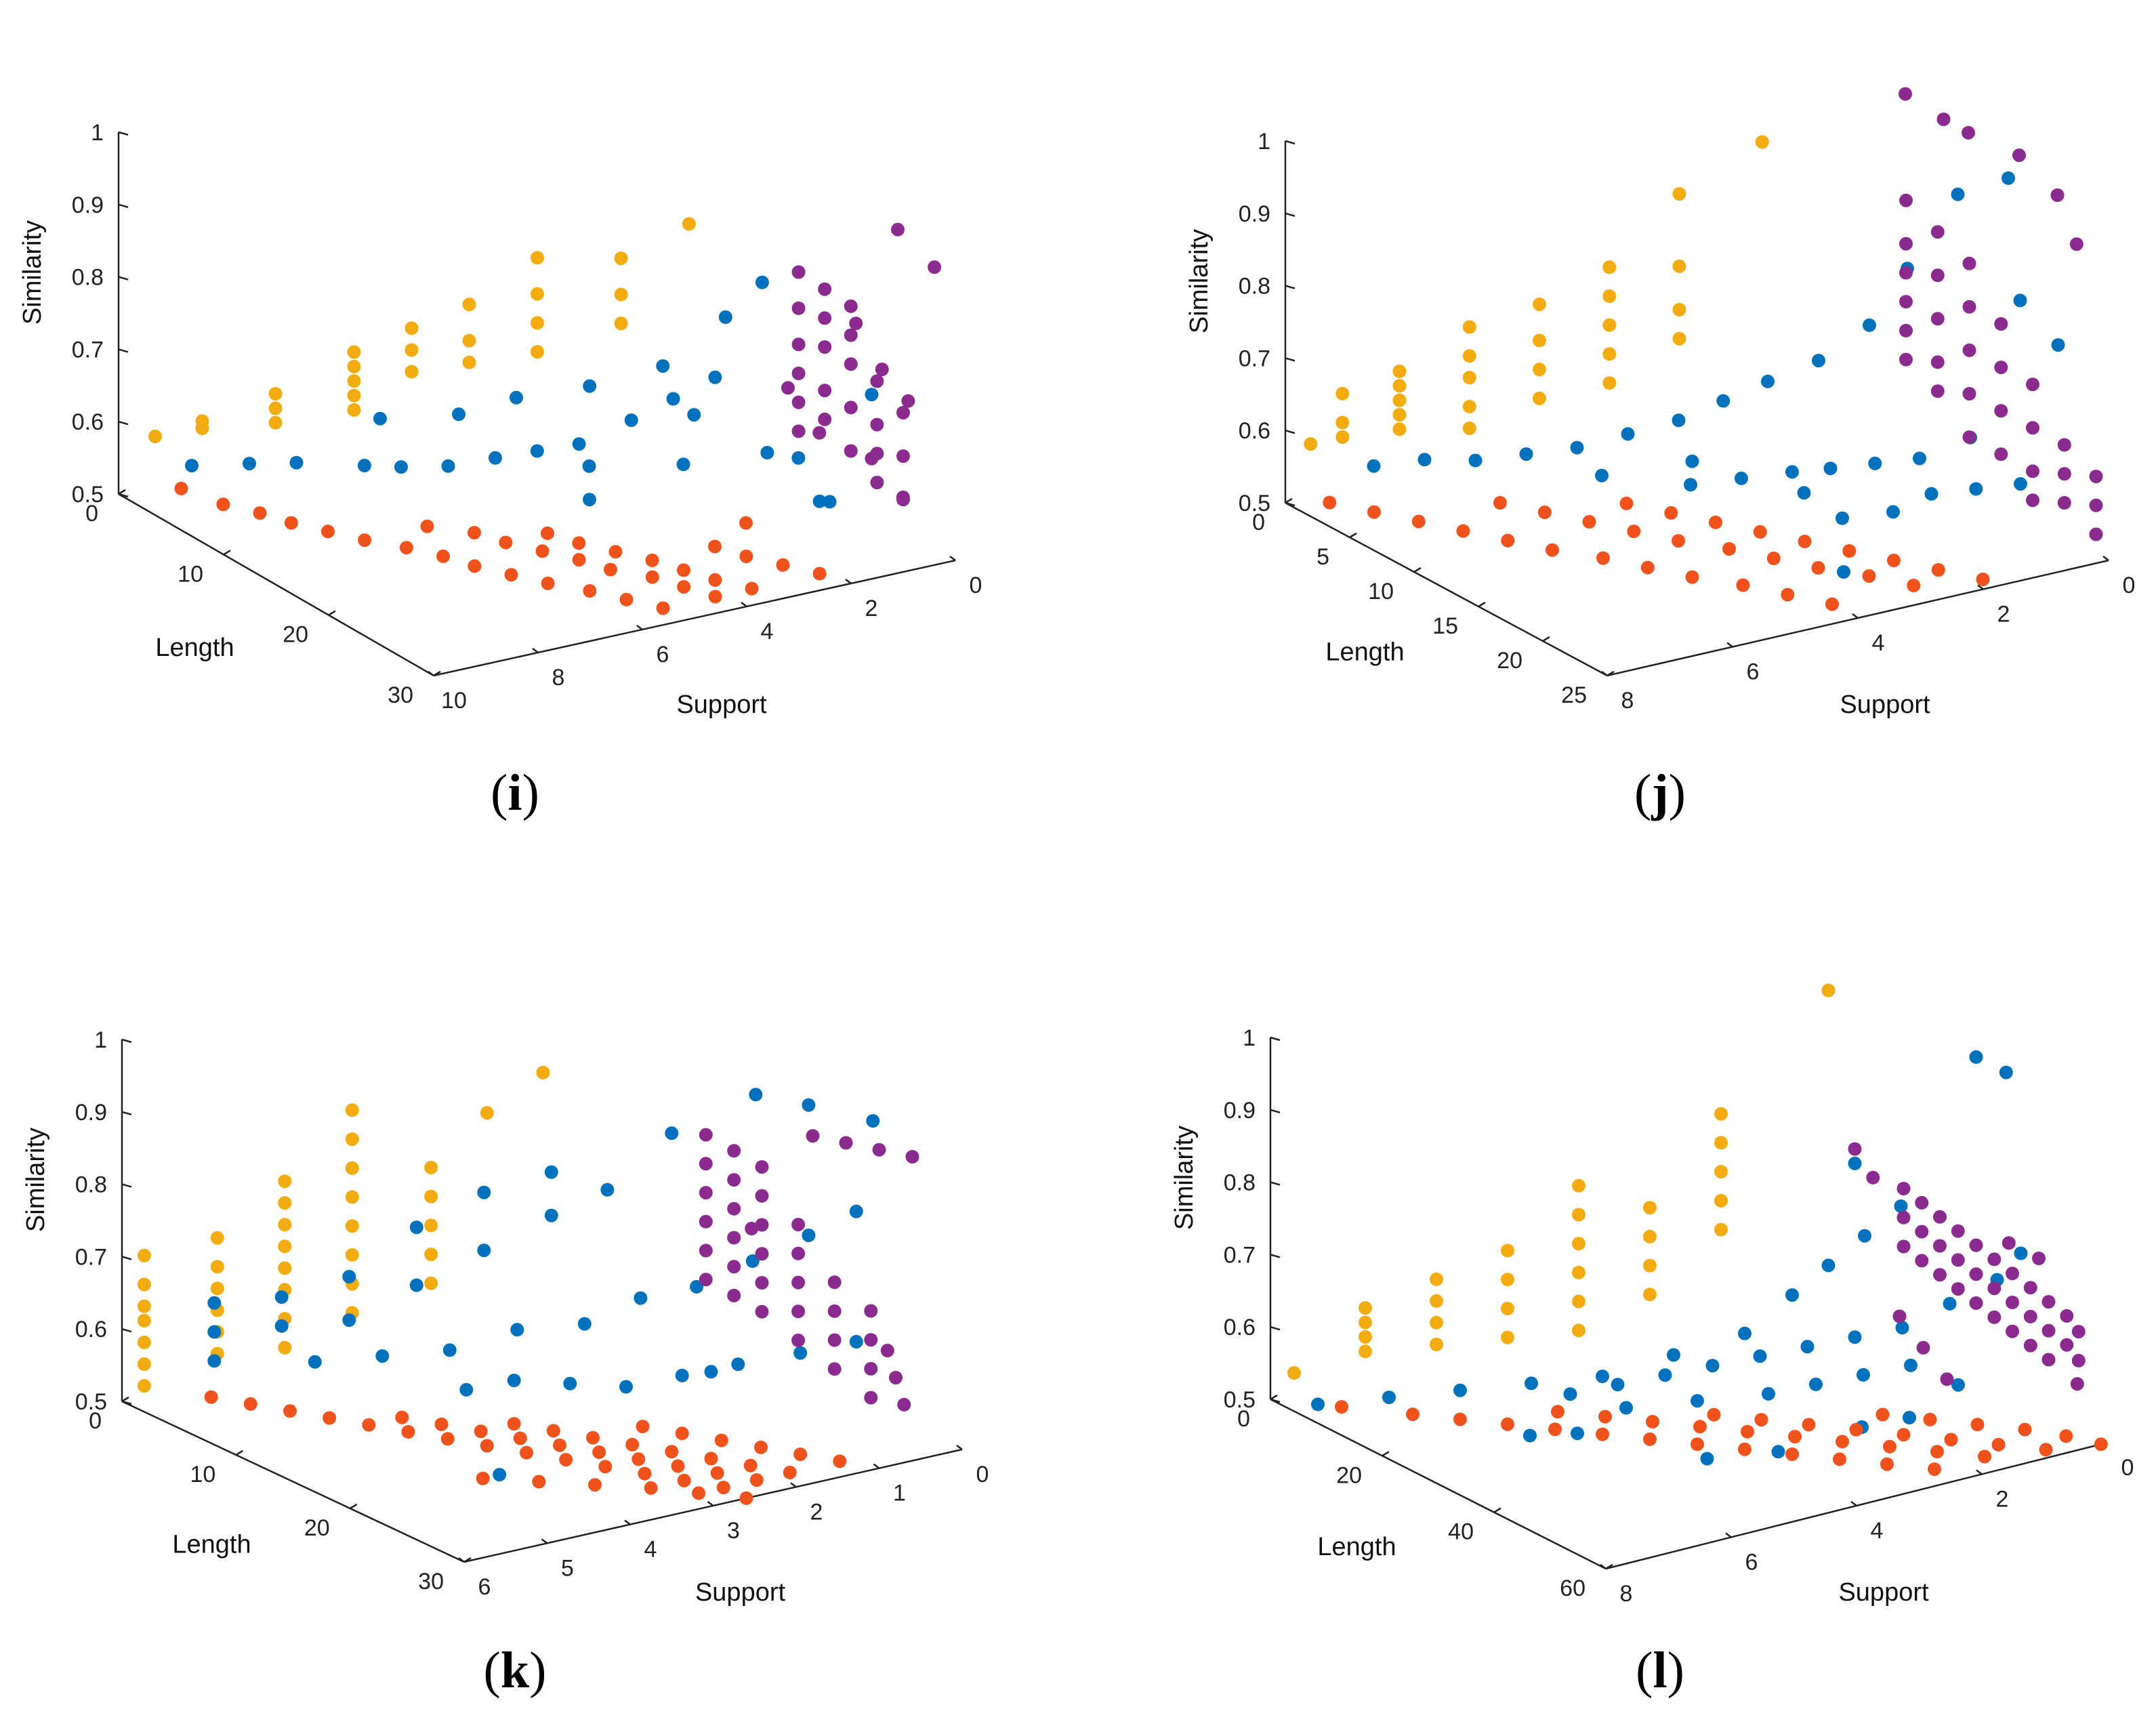 The width and height of the screenshot is (2156, 1730). What do you see at coordinates (500, 548) in the screenshot?
I see `series-orange` at bounding box center [500, 548].